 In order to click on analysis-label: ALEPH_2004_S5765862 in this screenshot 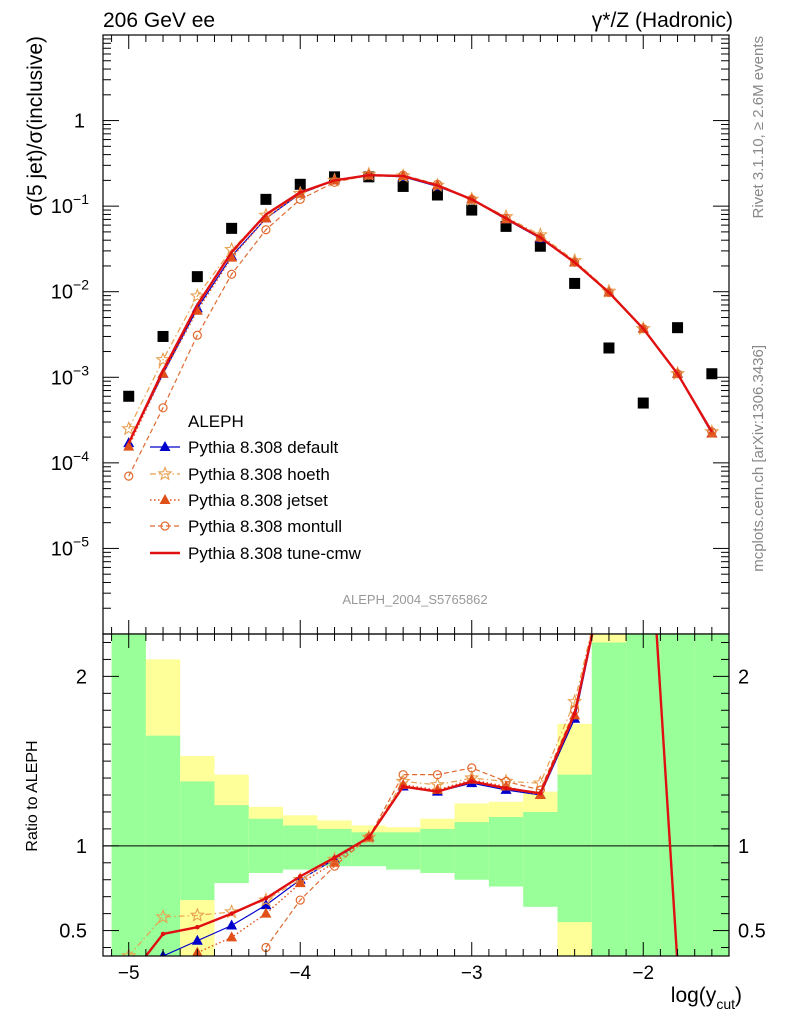, I will do `click(414, 599)`.